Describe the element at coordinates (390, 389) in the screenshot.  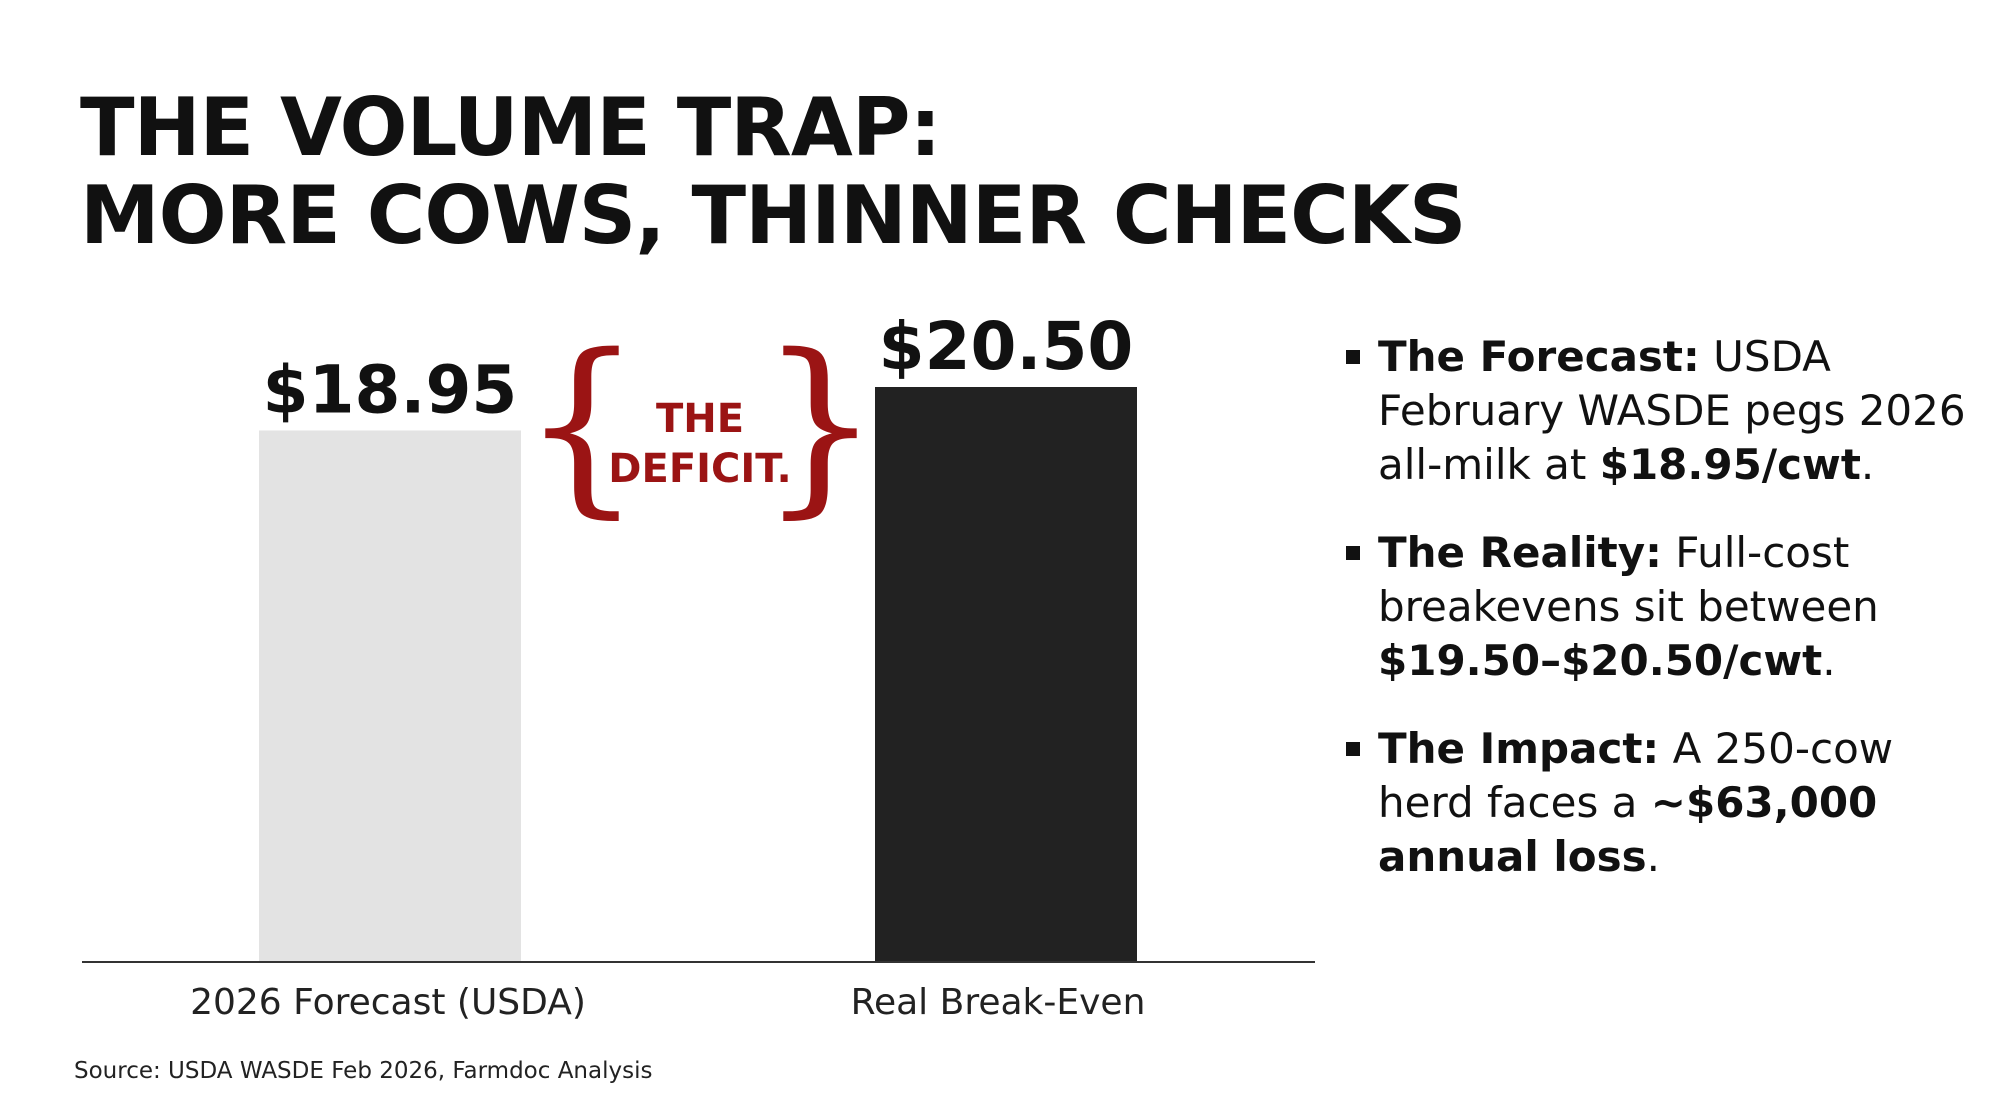
I see `data-label-forecast: $18.95` at that location.